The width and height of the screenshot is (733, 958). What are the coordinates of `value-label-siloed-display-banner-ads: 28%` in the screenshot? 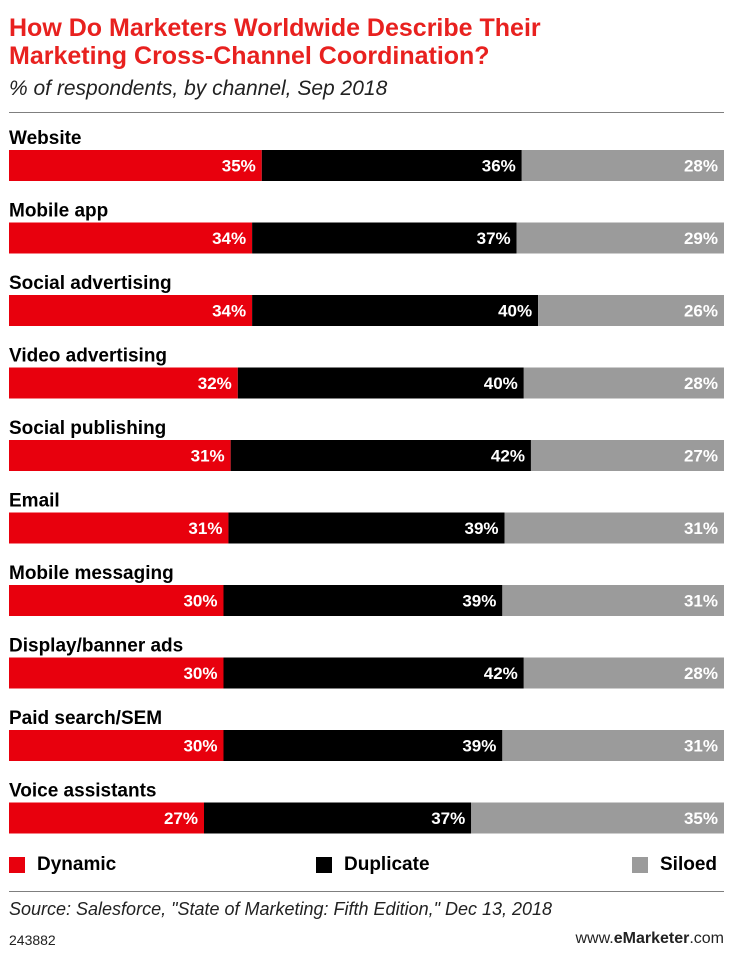 It's located at (701, 673).